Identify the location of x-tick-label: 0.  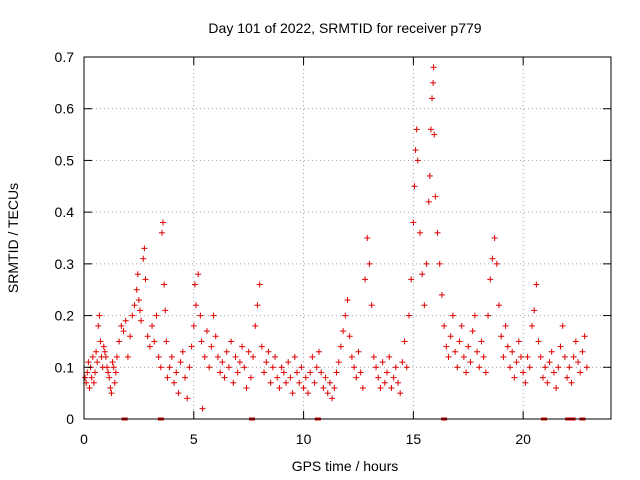
(84, 439).